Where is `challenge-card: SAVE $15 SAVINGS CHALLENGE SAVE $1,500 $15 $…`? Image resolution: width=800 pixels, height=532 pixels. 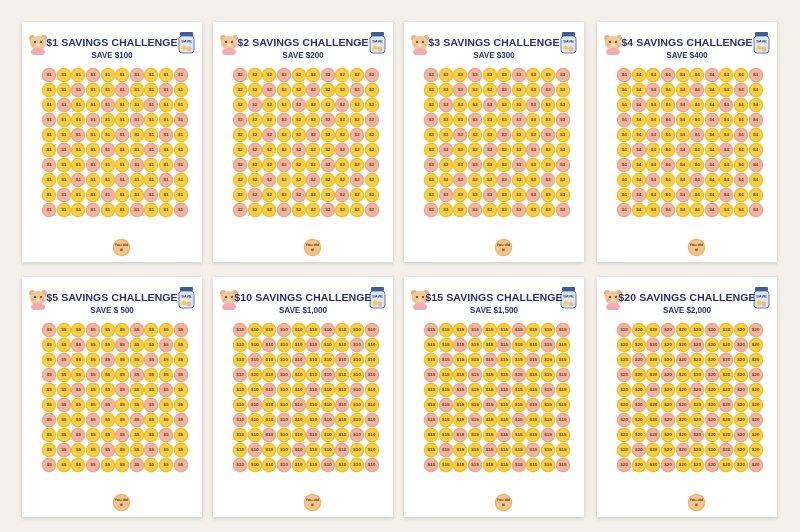
challenge-card: SAVE $15 SAVINGS CHALLENGE SAVE $1,500 $15 $… is located at coordinates (494, 397).